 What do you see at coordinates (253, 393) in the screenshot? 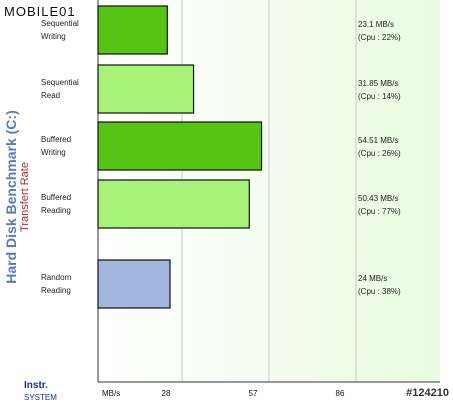
I see `tick-label: 57` at bounding box center [253, 393].